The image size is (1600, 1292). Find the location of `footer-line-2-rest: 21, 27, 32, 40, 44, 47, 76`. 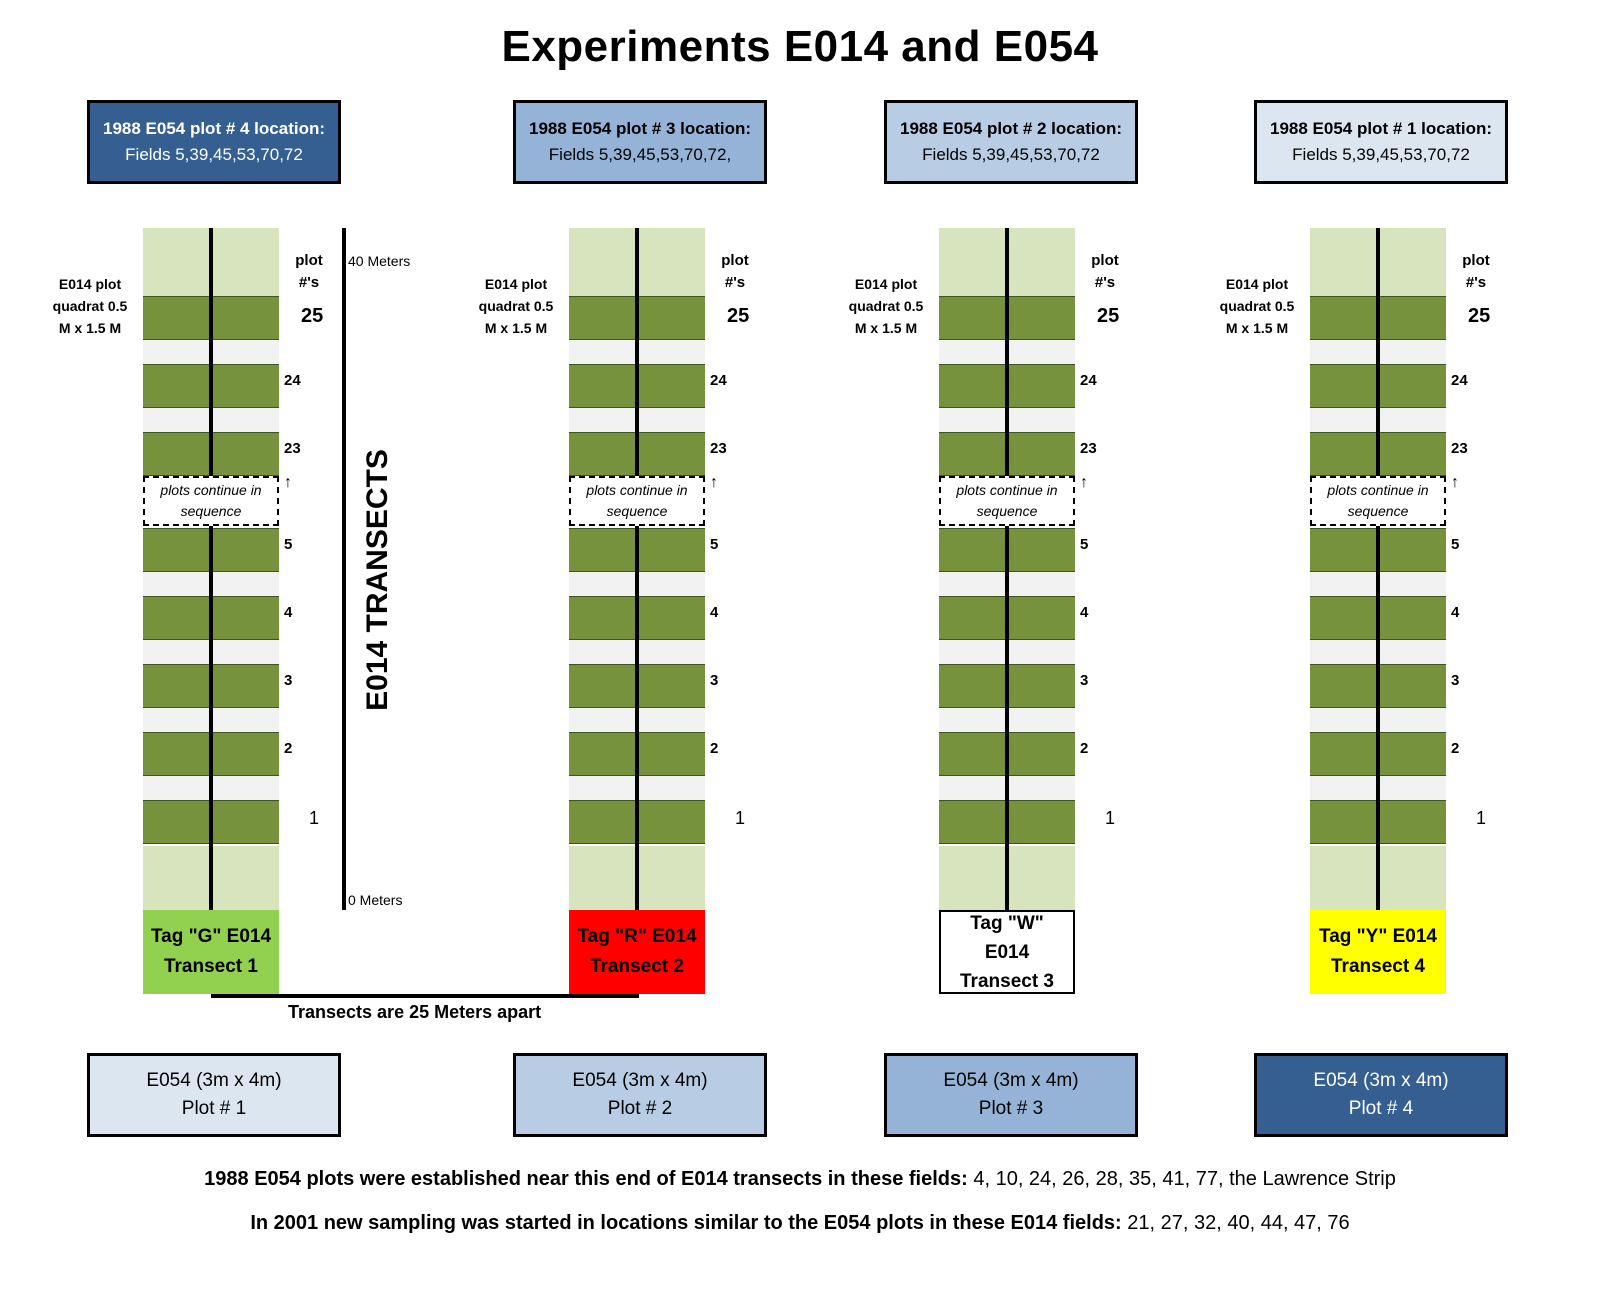

footer-line-2-rest: 21, 27, 32, 40, 44, 47, 76 is located at coordinates (1235, 1223).